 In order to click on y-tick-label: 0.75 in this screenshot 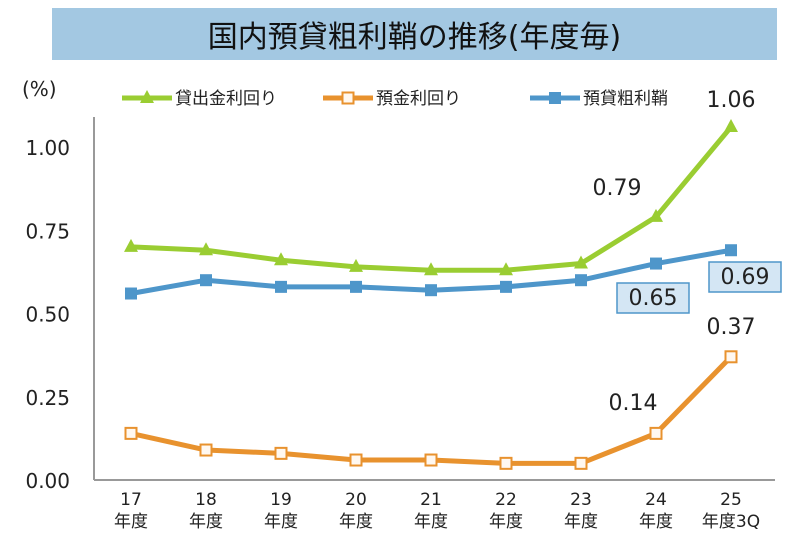, I will do `click(47, 231)`.